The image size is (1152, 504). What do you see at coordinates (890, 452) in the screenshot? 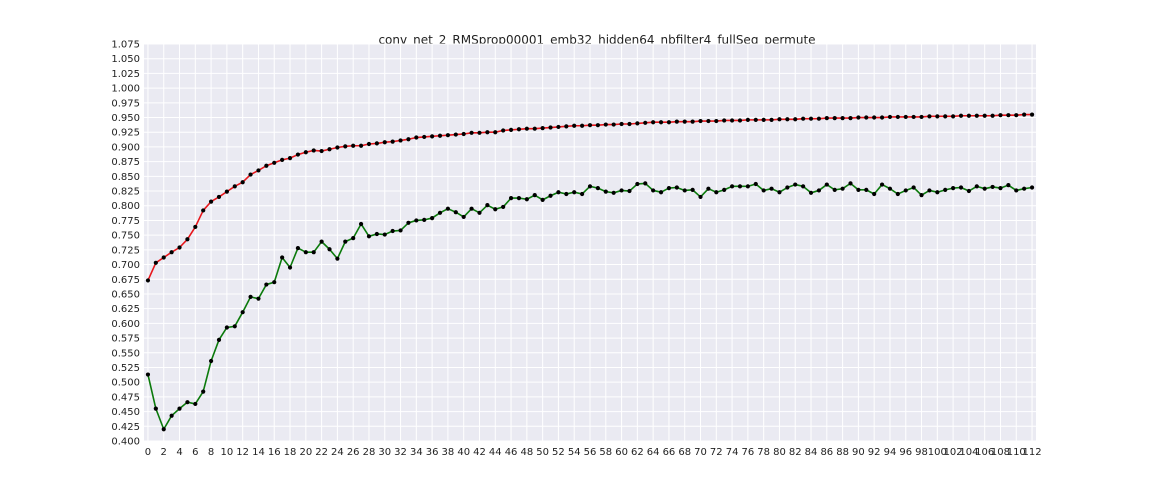
I see `x-tick-label: 94` at bounding box center [890, 452].